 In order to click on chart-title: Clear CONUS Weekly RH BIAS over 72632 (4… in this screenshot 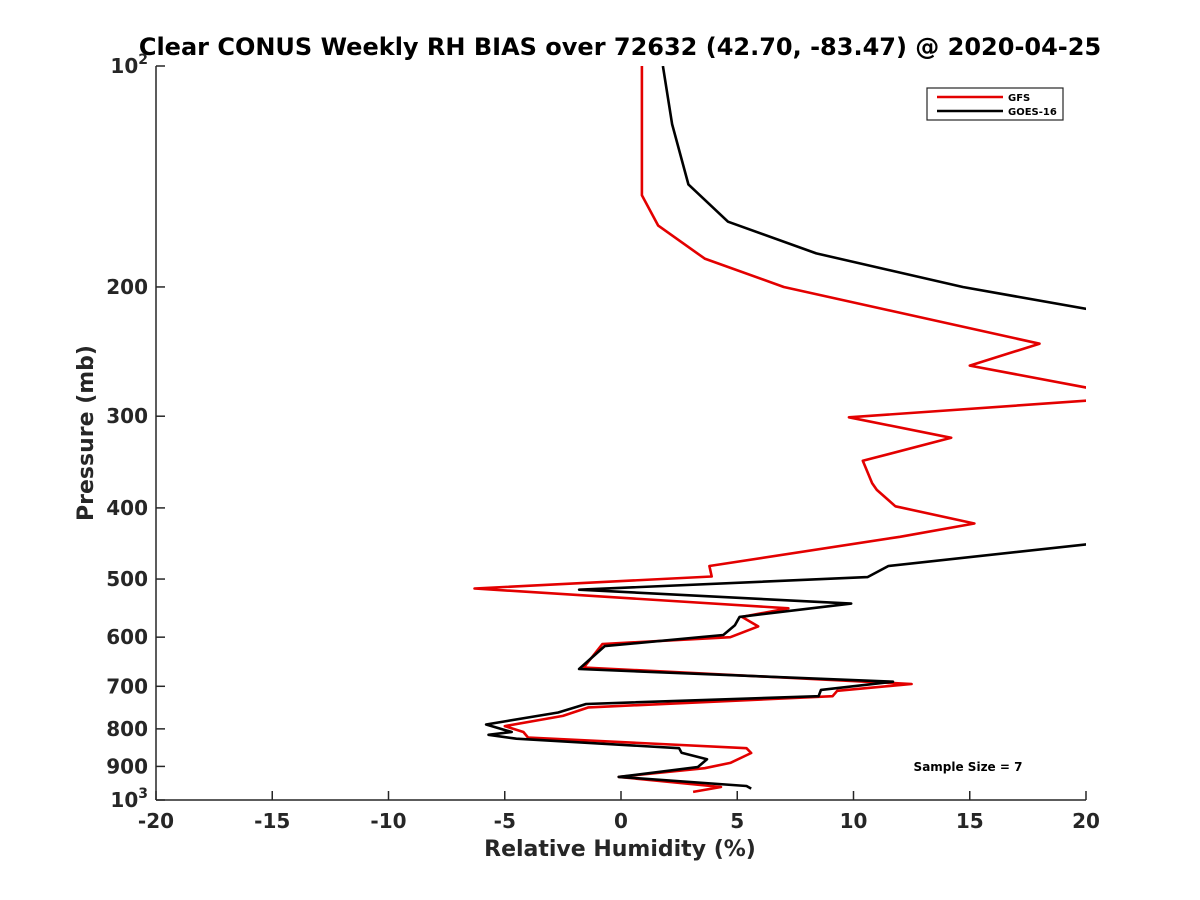, I will do `click(620, 47)`.